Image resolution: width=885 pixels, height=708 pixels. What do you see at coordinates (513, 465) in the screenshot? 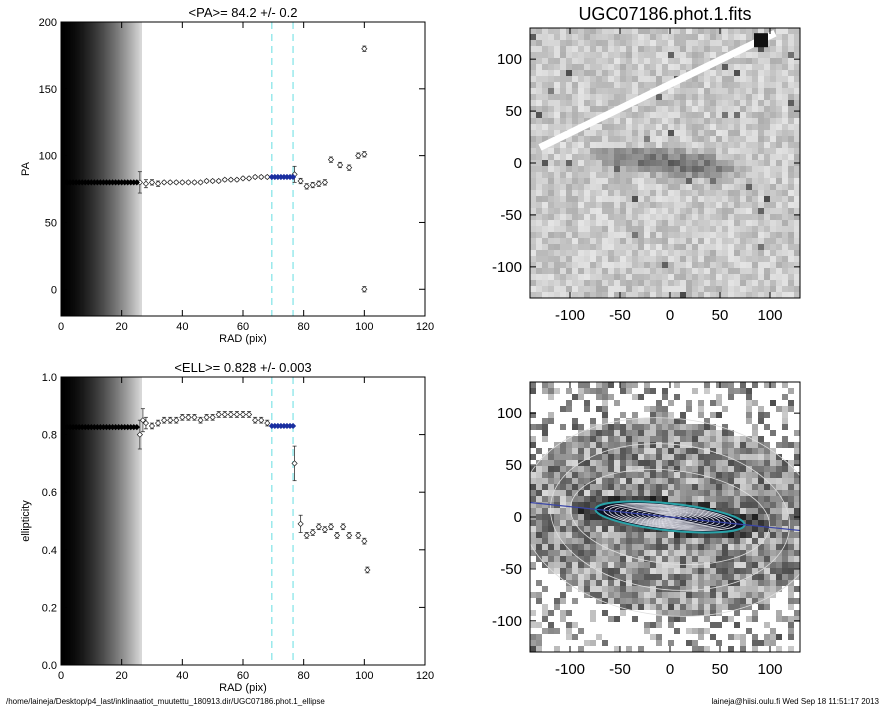
I see `y-tick-label: 50` at bounding box center [513, 465].